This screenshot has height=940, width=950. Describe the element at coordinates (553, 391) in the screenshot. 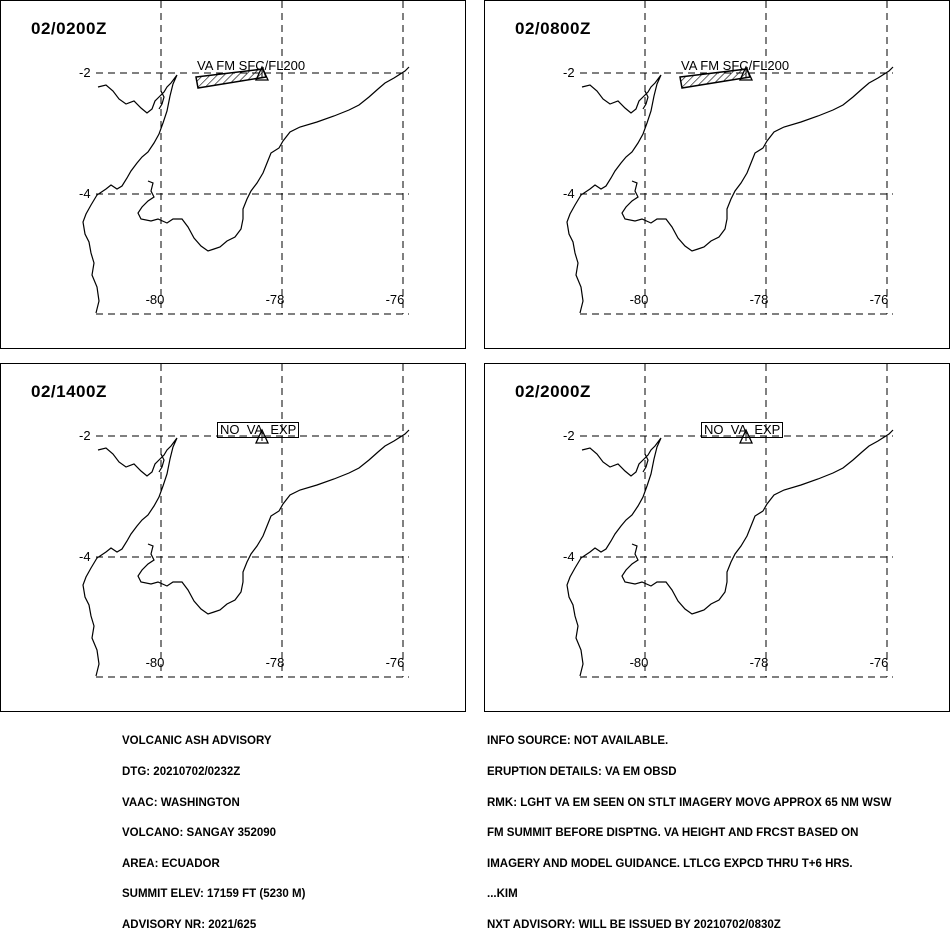

I see `forecast-time-label: 02/2000Z` at that location.